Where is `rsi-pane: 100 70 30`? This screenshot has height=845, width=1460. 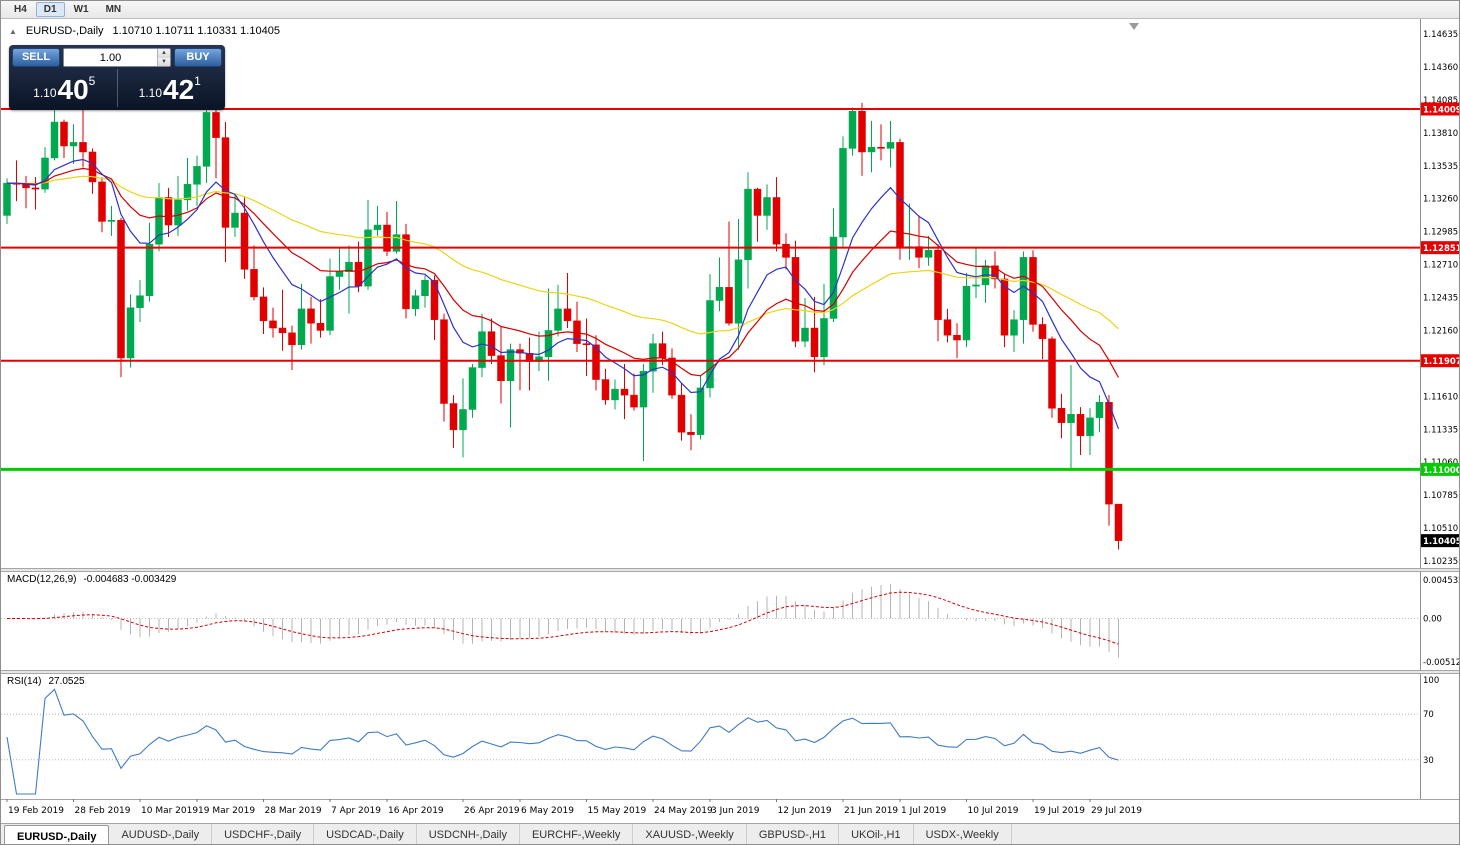 rsi-pane: 100 70 30 is located at coordinates (730, 736).